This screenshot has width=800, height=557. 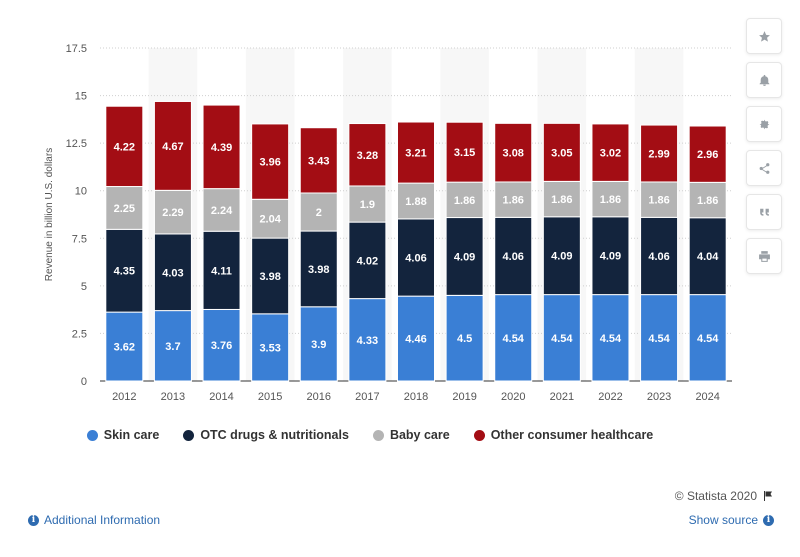 What do you see at coordinates (319, 397) in the screenshot?
I see `x-tick-label: 2016` at bounding box center [319, 397].